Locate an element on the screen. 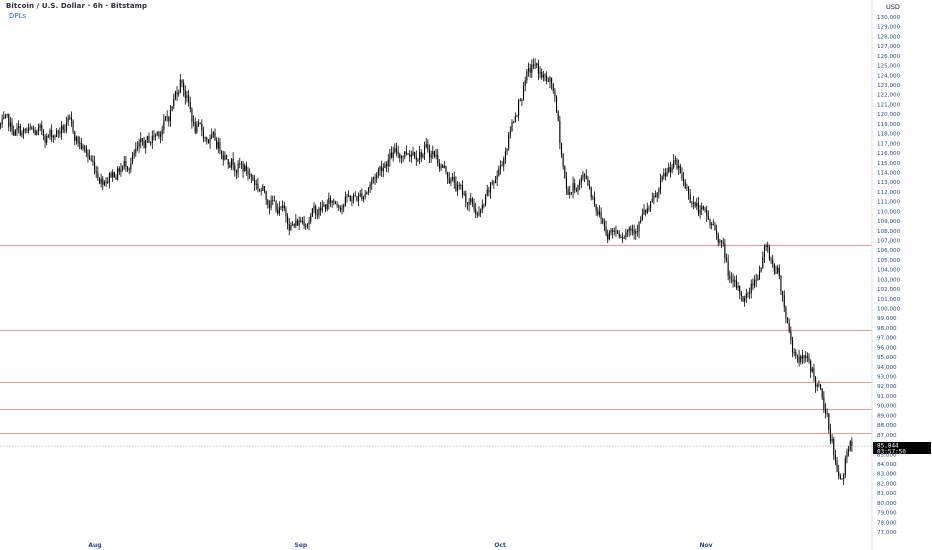 The image size is (932, 550). price-tick-label: 83,000 is located at coordinates (887, 475).